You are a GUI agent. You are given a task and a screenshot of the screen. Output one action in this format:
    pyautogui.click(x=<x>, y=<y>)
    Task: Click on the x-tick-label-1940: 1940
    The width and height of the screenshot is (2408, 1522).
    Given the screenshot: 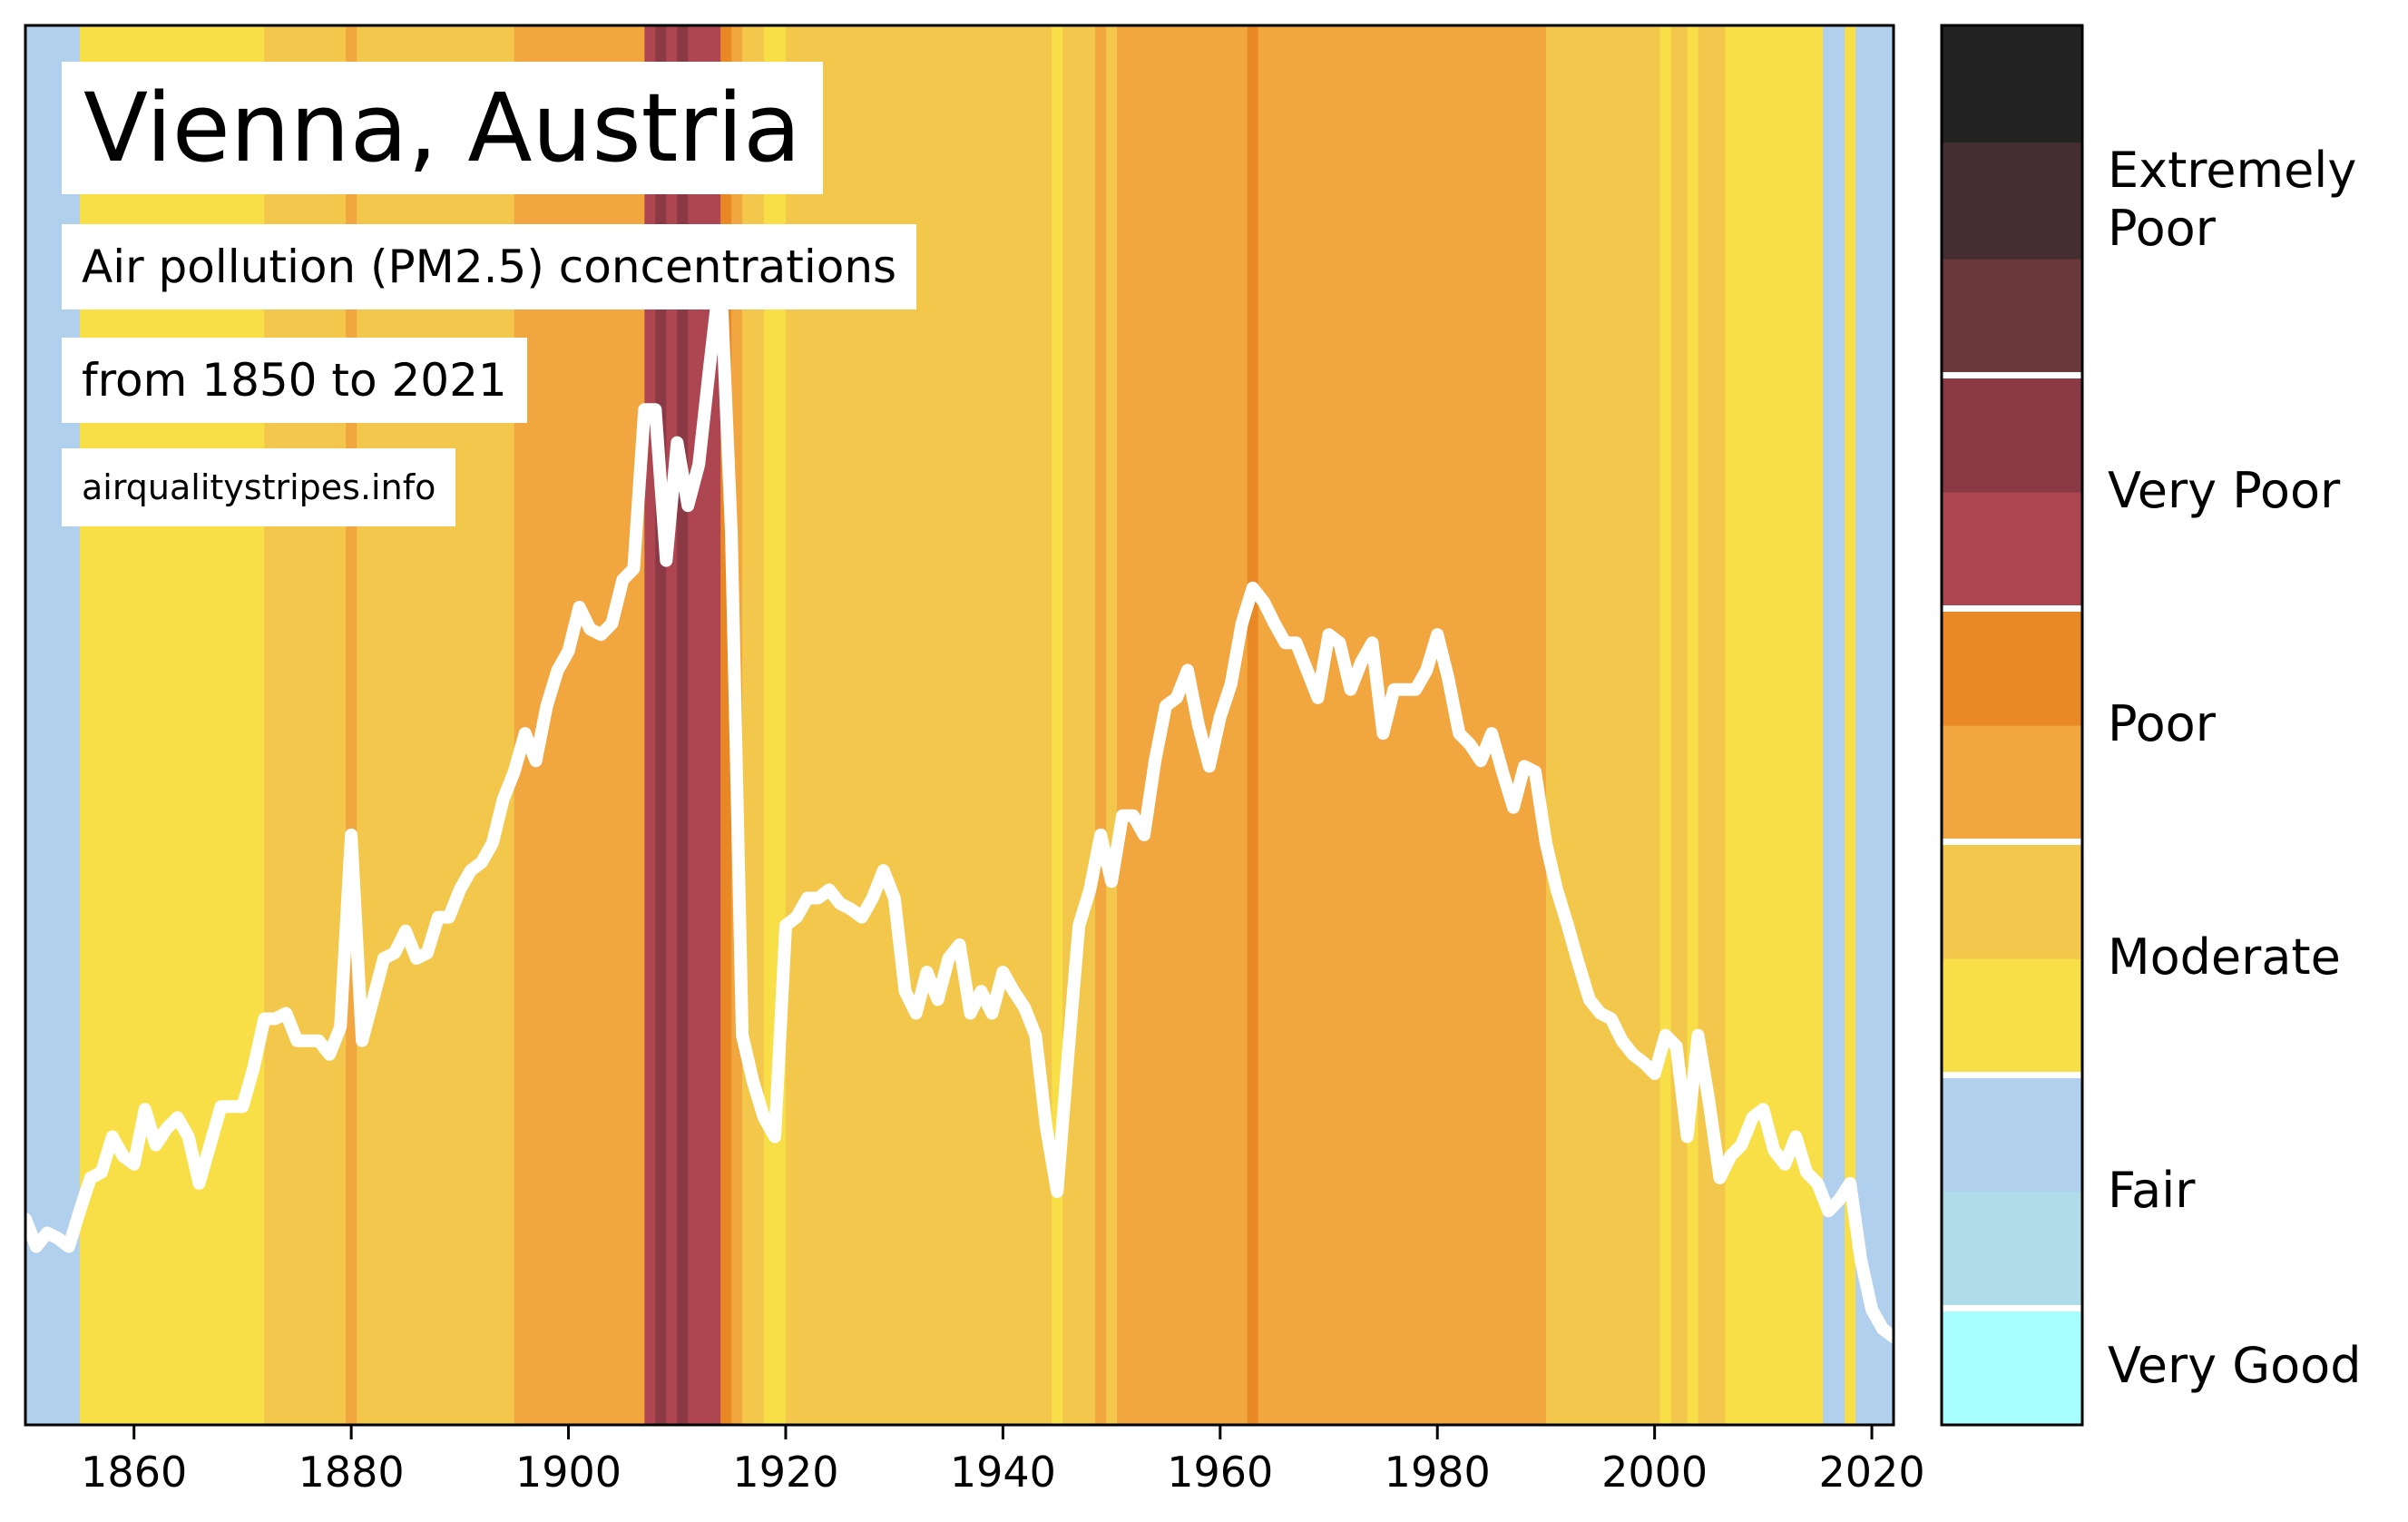 What is the action you would take?
    pyautogui.click(x=1003, y=1472)
    